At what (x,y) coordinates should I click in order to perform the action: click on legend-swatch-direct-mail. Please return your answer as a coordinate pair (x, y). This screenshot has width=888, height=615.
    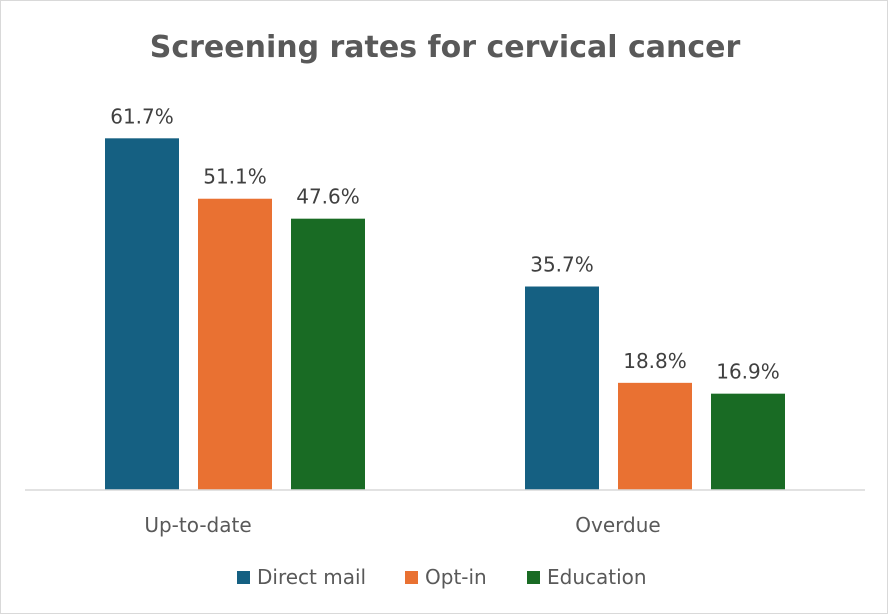
    Looking at the image, I should click on (243, 577).